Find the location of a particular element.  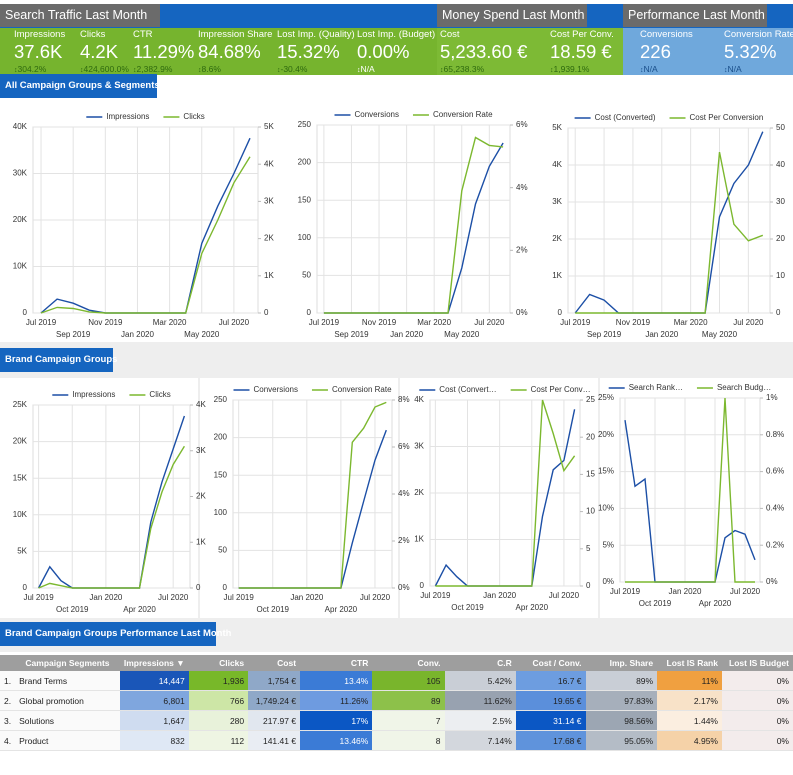

header-cell: Cost is located at coordinates (274, 663).